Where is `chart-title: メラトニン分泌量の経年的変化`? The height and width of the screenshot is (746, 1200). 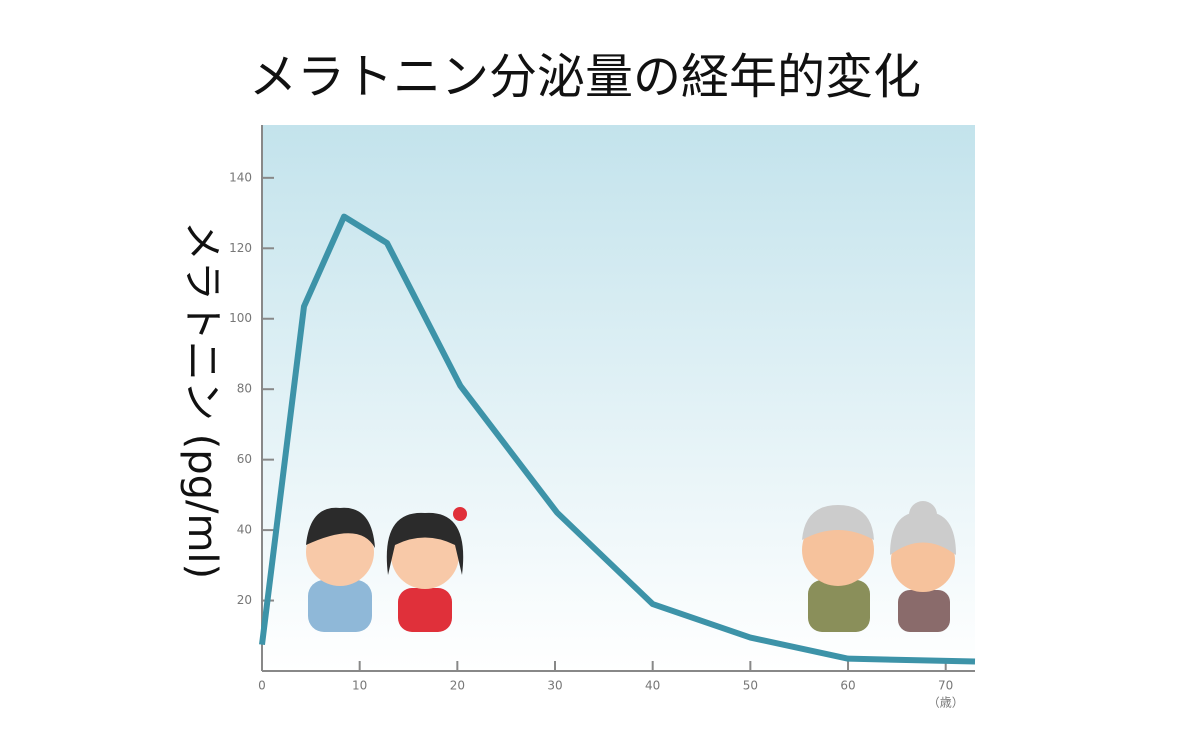 chart-title: メラトニン分泌量の経年的変化 is located at coordinates (585, 77).